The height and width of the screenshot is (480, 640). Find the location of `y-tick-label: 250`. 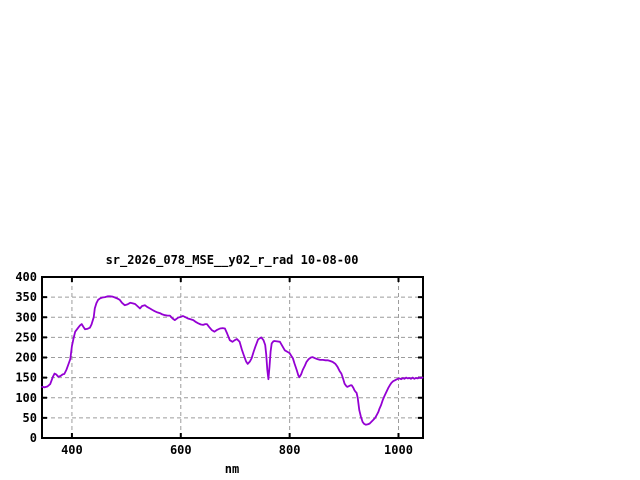

y-tick-label: 250 is located at coordinates (26, 337).